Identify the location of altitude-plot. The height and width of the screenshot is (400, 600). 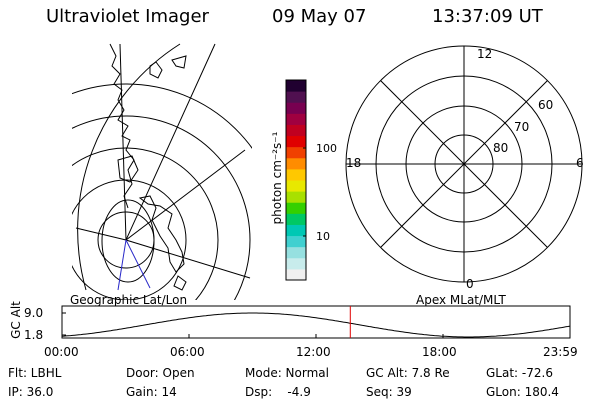
(316, 322).